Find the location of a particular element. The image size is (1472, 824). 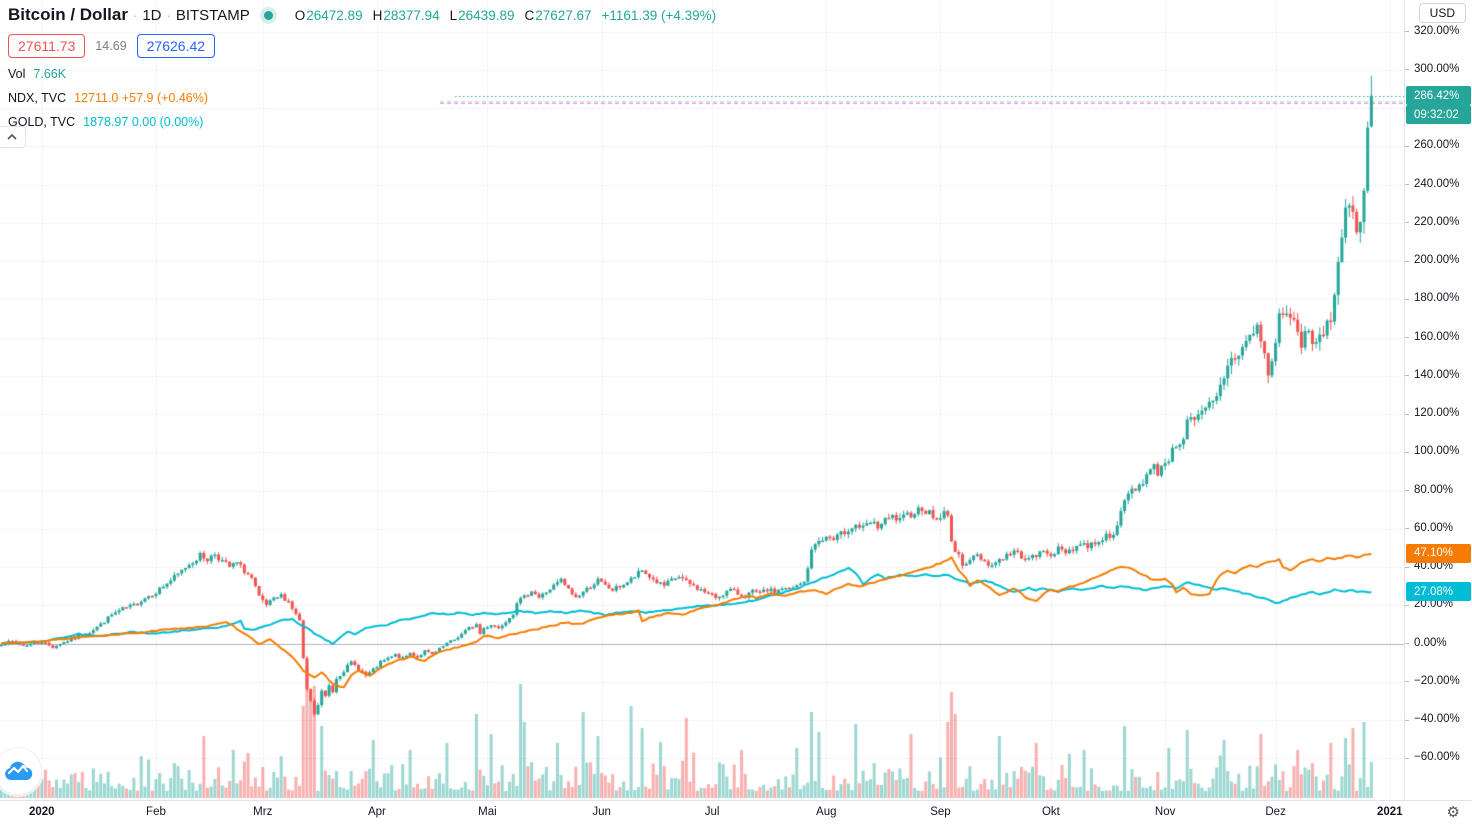

x-axis-tick: Nov is located at coordinates (1165, 812).